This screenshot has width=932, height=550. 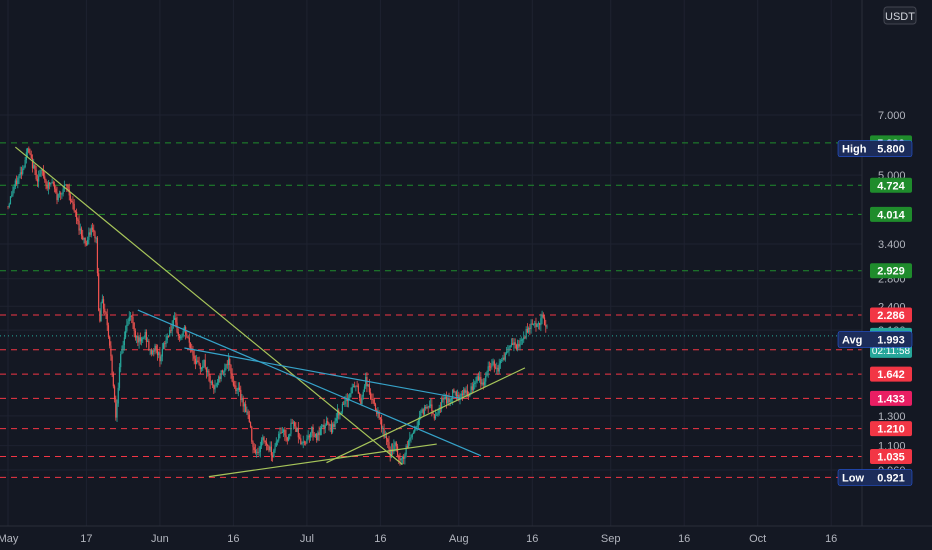 What do you see at coordinates (891, 215) in the screenshot?
I see `level-label-text: 4.014` at bounding box center [891, 215].